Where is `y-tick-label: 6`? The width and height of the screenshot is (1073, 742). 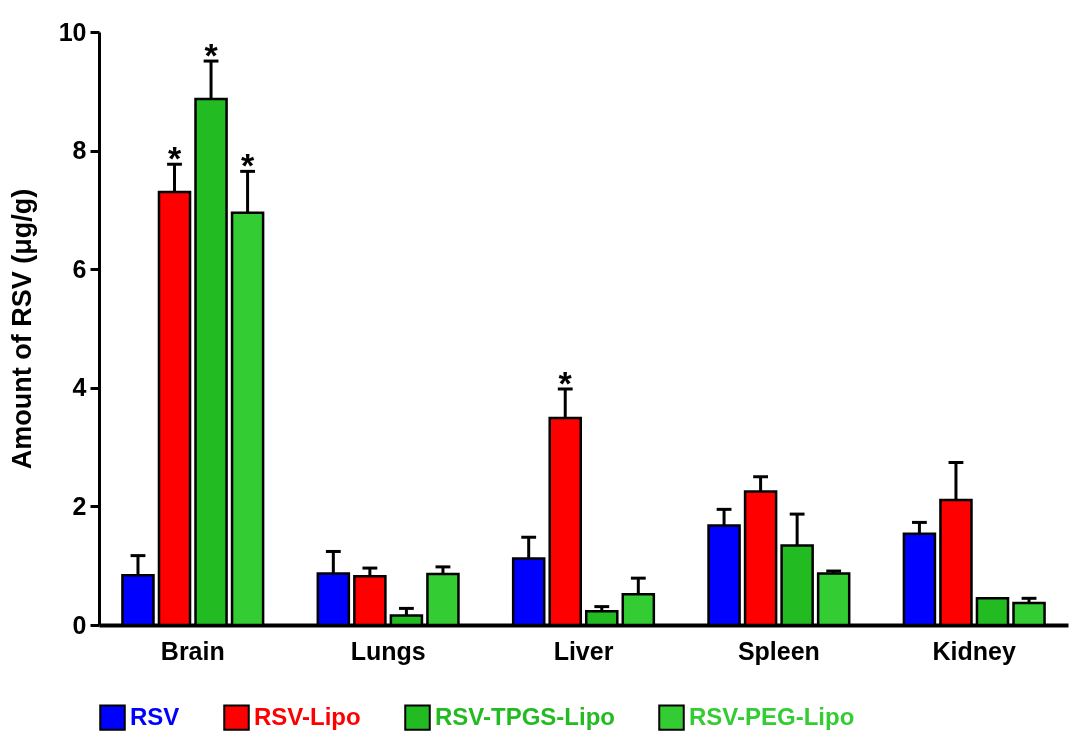
y-tick-label: 6 is located at coordinates (79, 268).